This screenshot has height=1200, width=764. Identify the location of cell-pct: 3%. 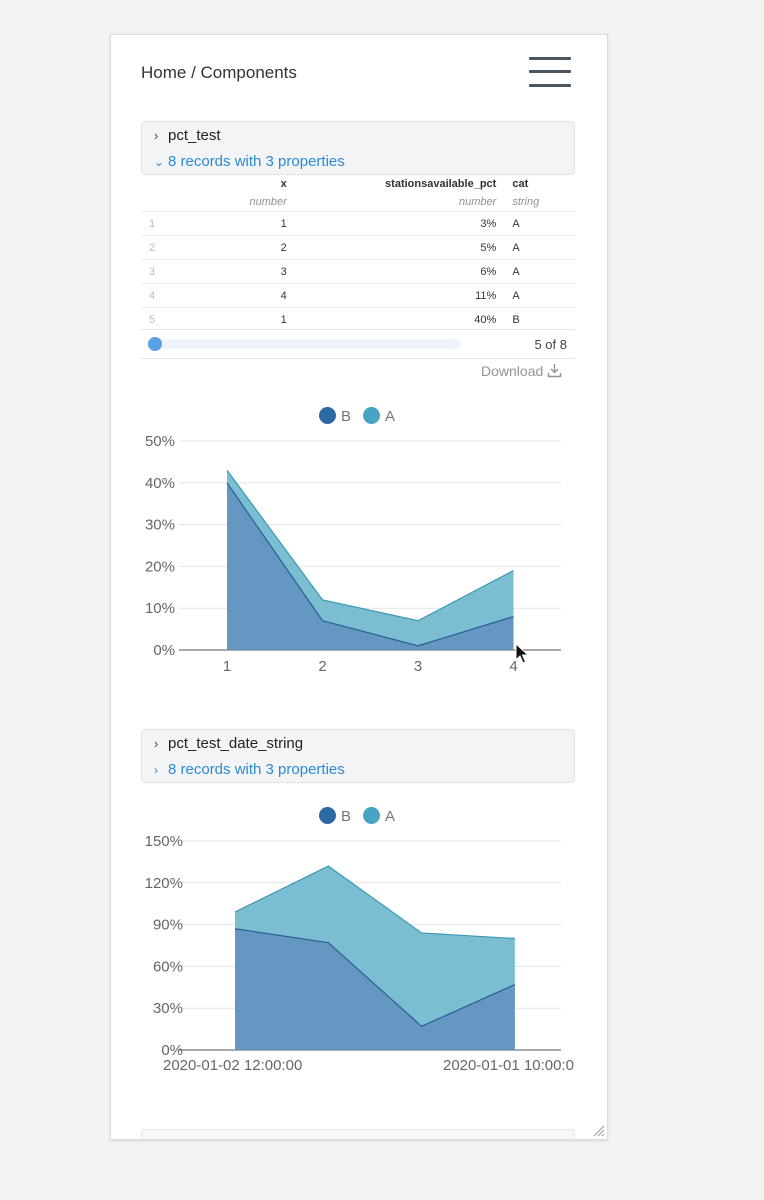
(399, 223).